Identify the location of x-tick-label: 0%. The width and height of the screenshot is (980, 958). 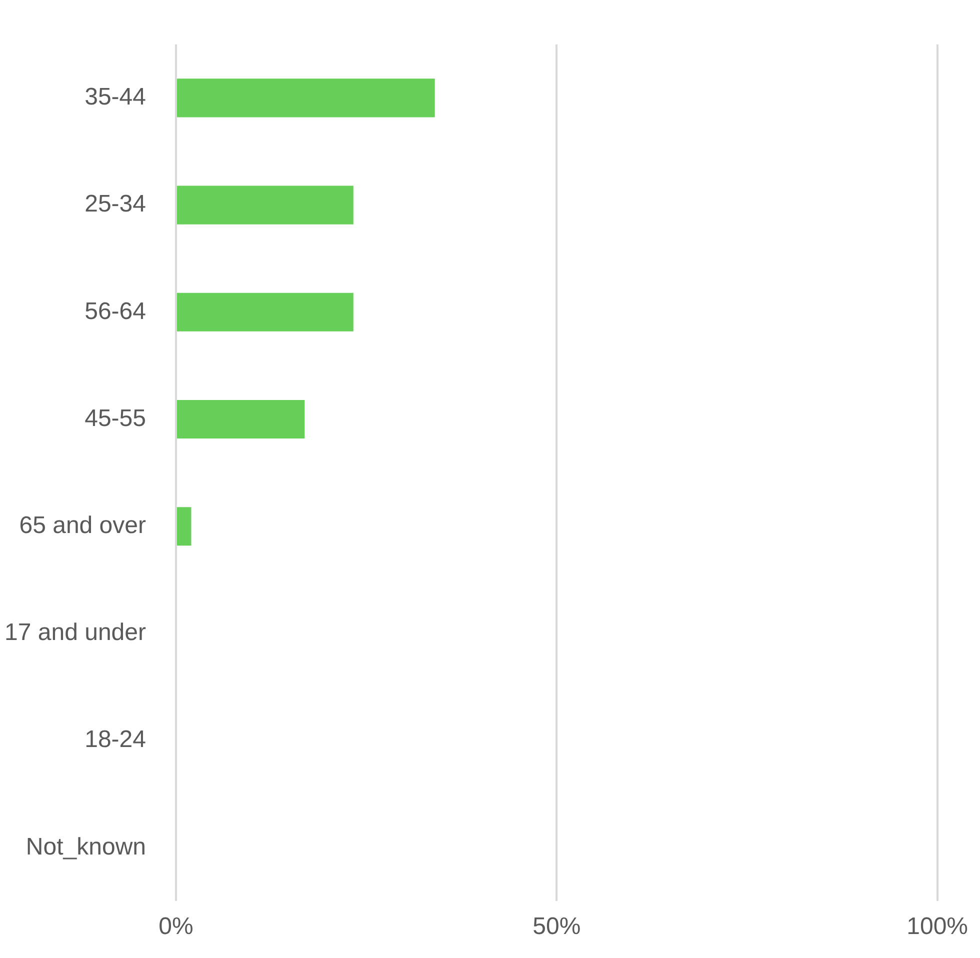
(176, 926).